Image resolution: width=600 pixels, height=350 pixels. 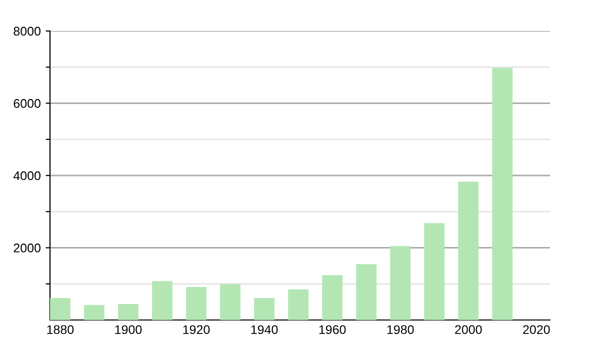 I want to click on y-tick-label: 2000, so click(x=27, y=248).